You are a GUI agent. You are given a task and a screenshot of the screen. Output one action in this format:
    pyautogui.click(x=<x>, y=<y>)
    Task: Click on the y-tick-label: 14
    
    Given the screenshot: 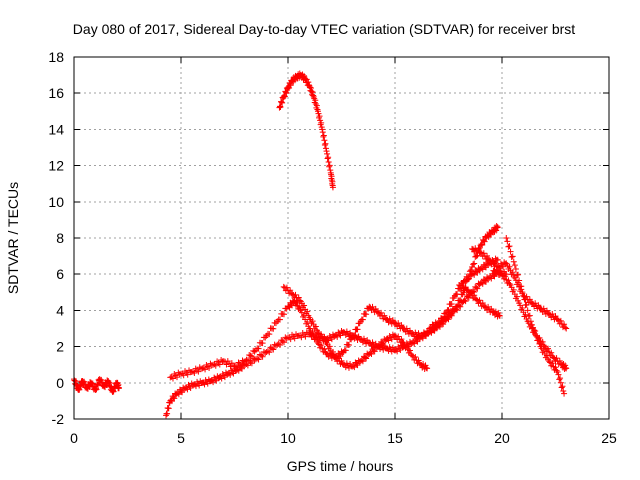 What is the action you would take?
    pyautogui.click(x=56, y=129)
    